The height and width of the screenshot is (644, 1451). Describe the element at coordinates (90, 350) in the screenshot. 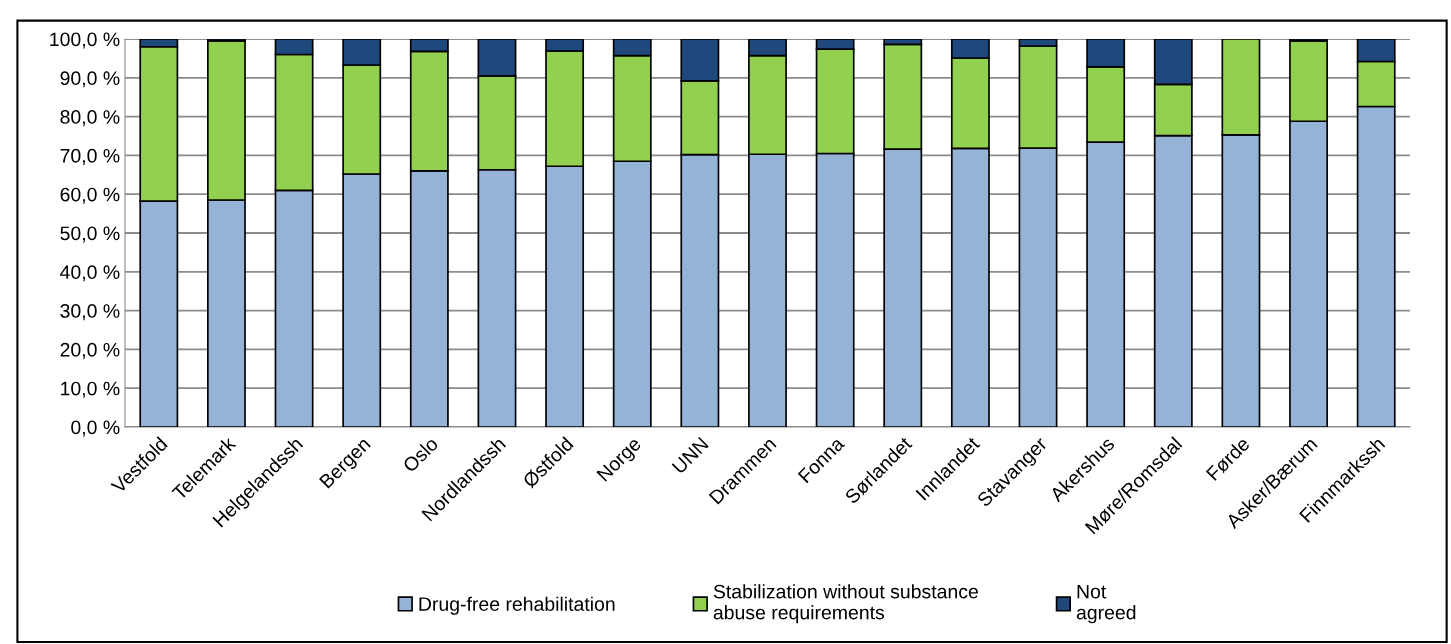

I see `y-tick-label: 20,0 %` at that location.